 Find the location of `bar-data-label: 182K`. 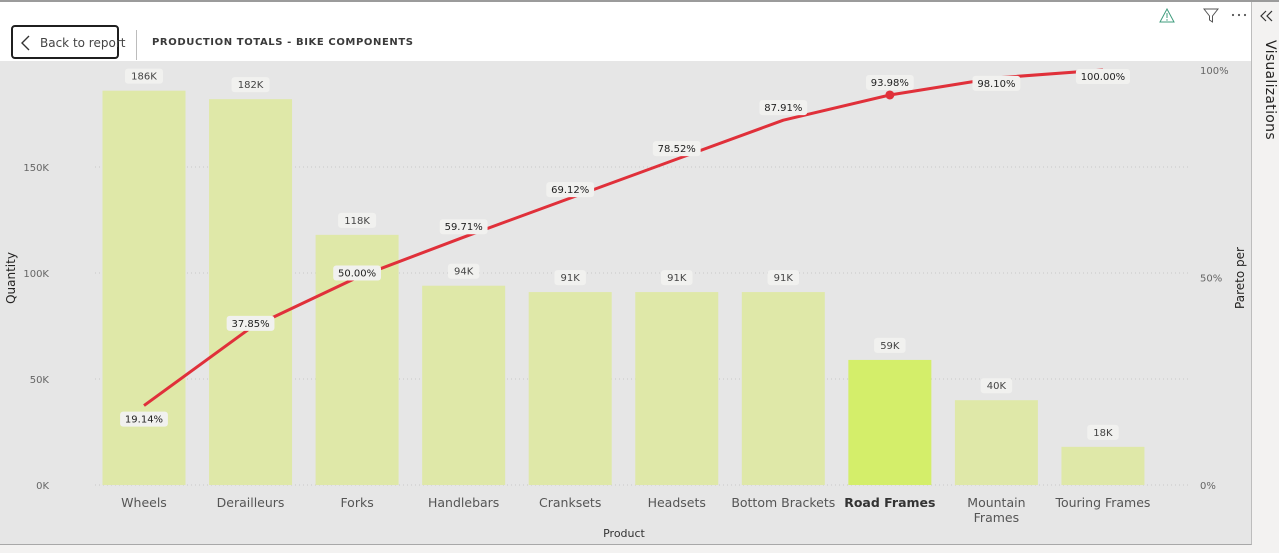

bar-data-label: 182K is located at coordinates (251, 85).